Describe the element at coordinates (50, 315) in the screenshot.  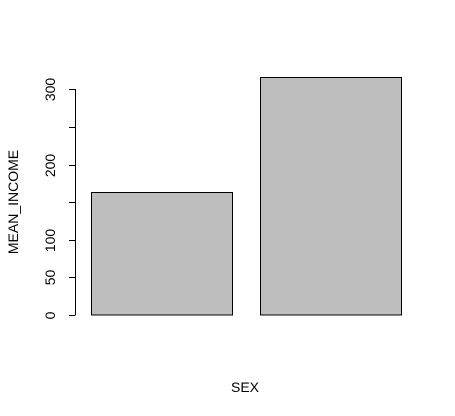
I see `y-tick-label: 0` at that location.